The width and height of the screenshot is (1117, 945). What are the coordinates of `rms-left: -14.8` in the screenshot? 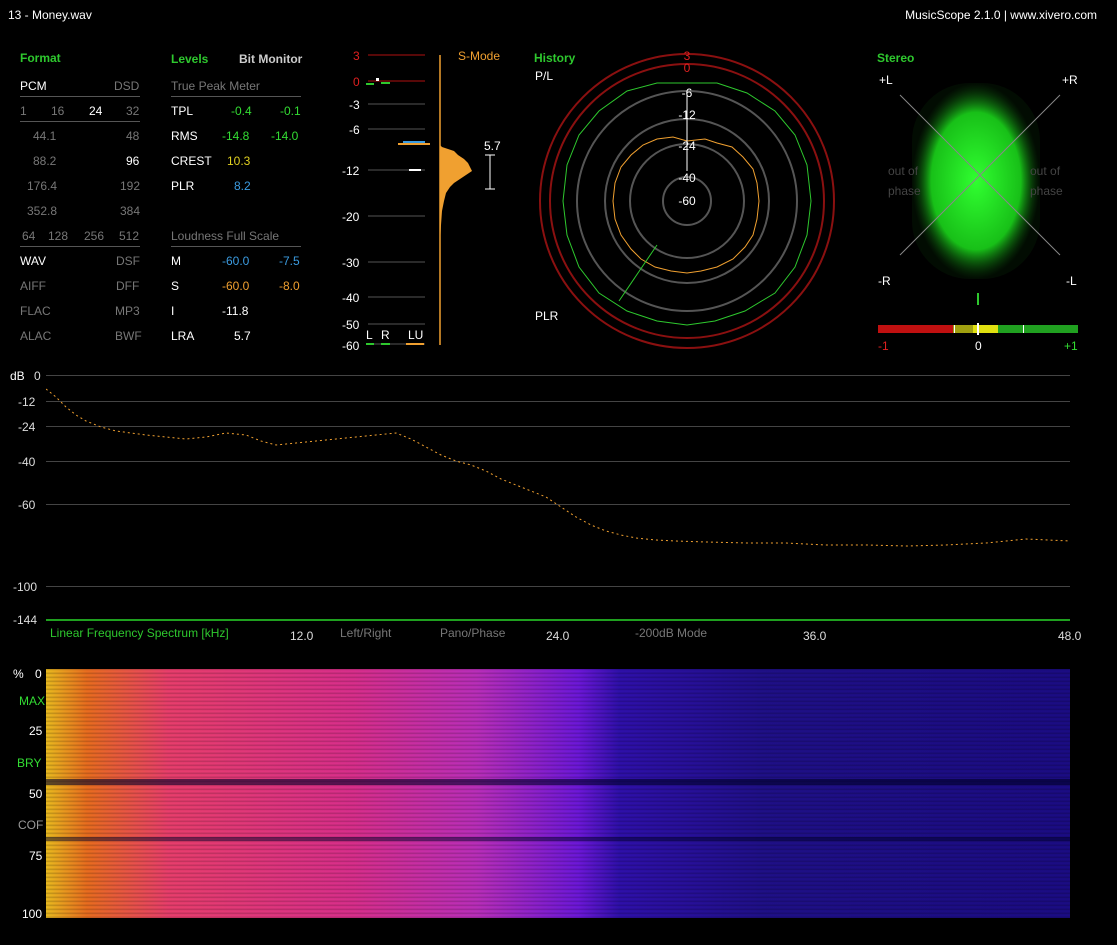 It's located at (236, 136).